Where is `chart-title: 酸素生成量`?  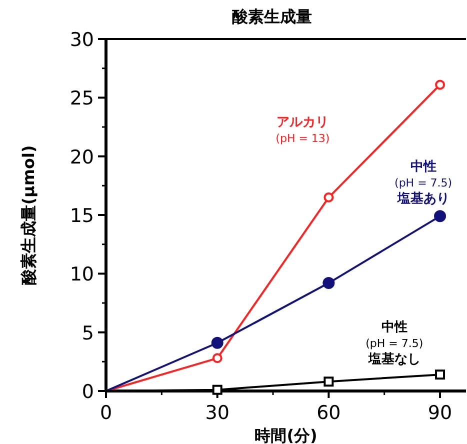 chart-title: 酸素生成量 is located at coordinates (272, 16).